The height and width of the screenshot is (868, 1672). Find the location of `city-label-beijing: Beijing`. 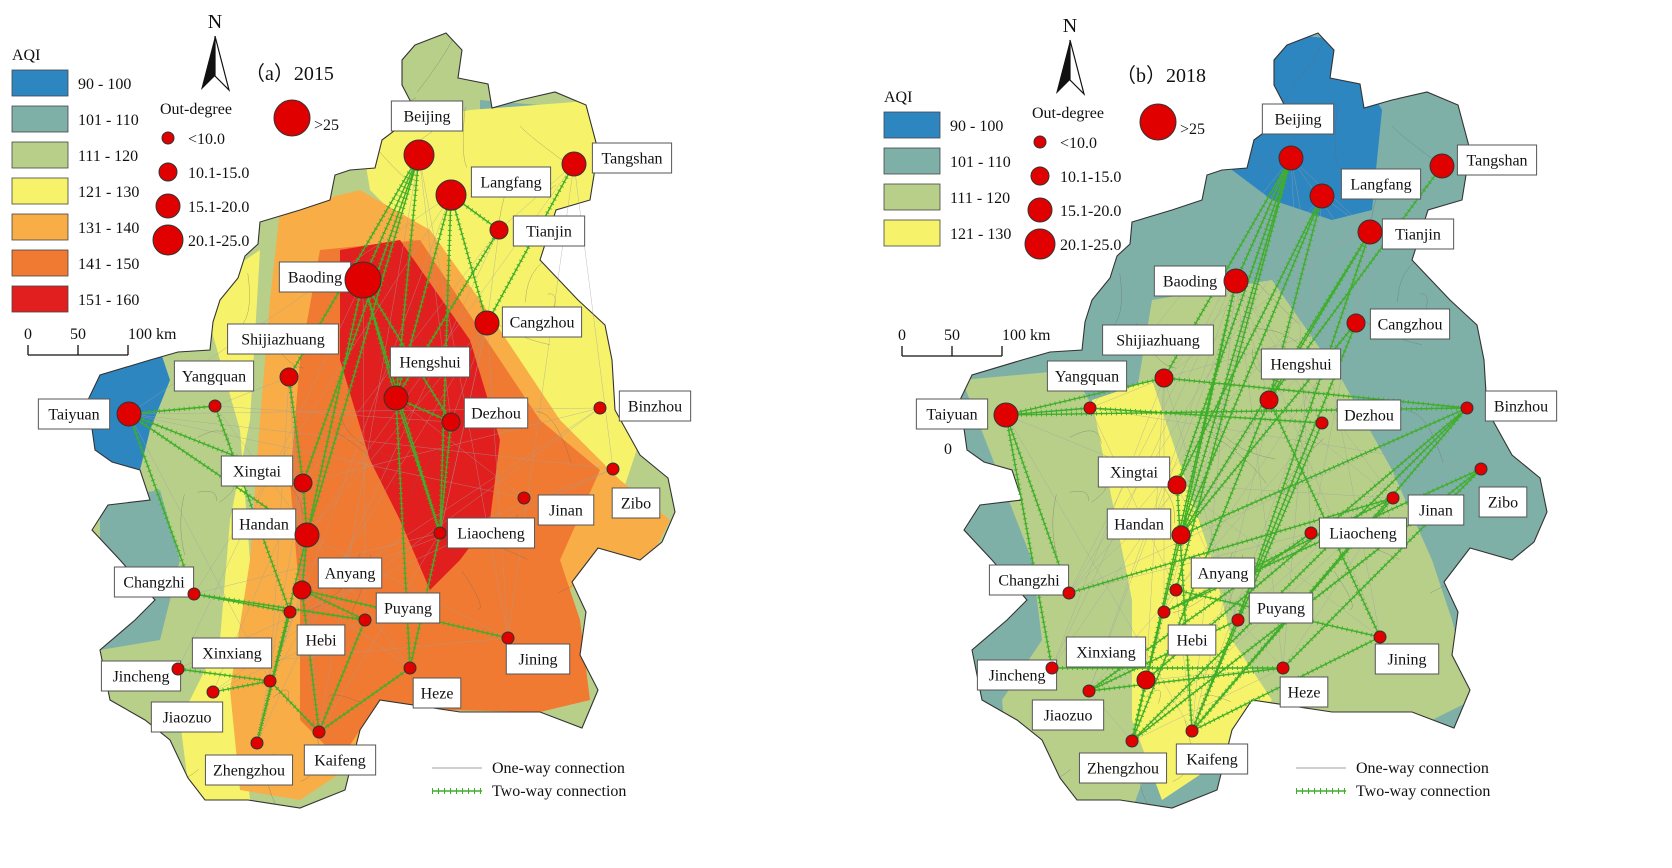

city-label-beijing: Beijing is located at coordinates (1297, 120).